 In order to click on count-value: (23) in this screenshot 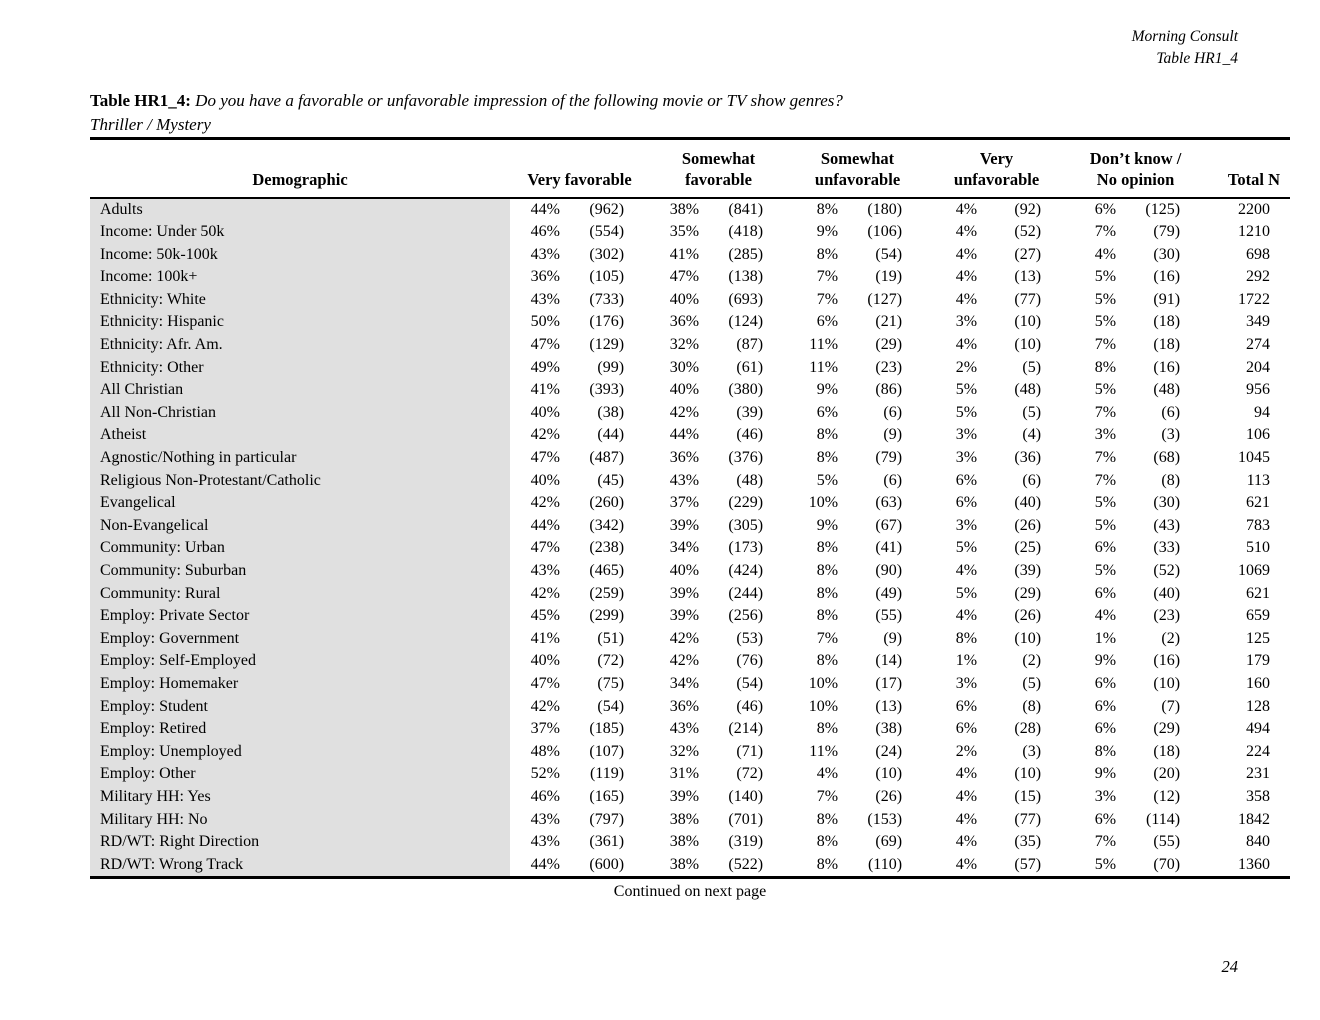, I will do `click(1167, 616)`.